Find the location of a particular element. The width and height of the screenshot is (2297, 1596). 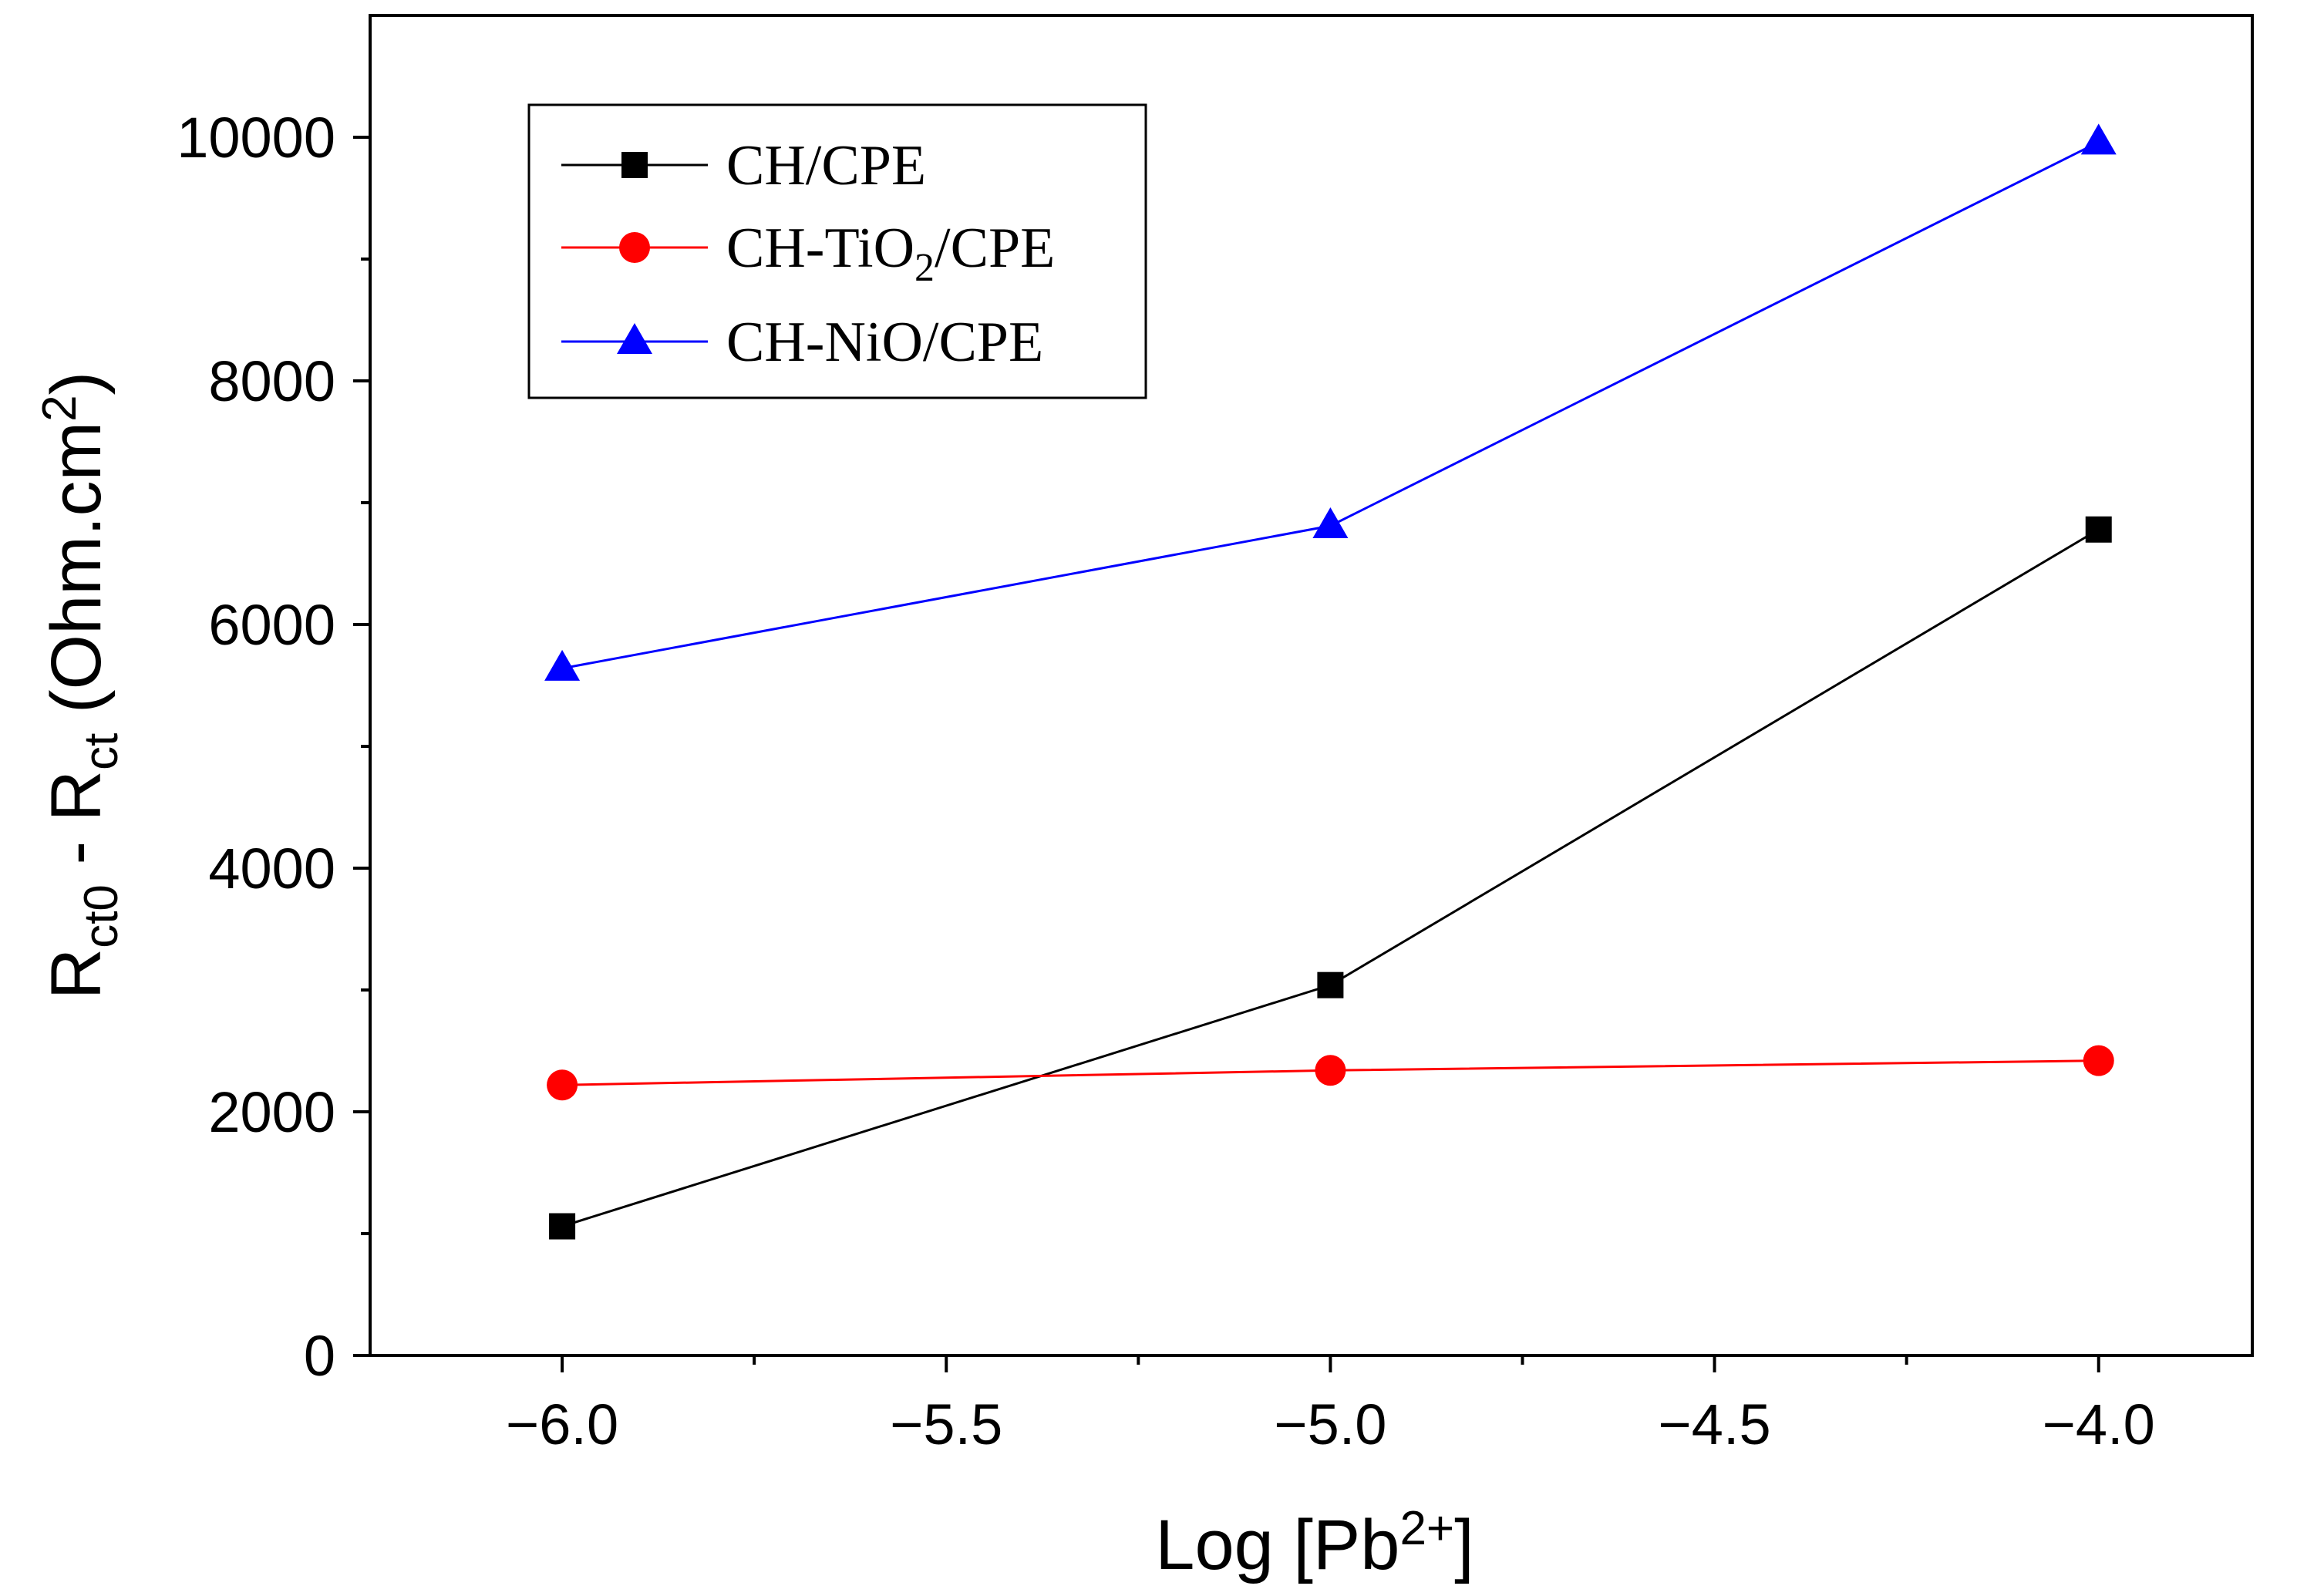

y-axis-title-sub1: ct0 is located at coordinates (101, 916).